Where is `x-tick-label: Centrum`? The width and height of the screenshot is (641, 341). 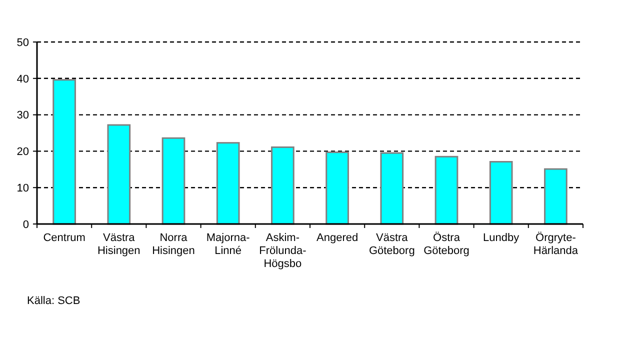 x-tick-label: Centrum is located at coordinates (64, 238).